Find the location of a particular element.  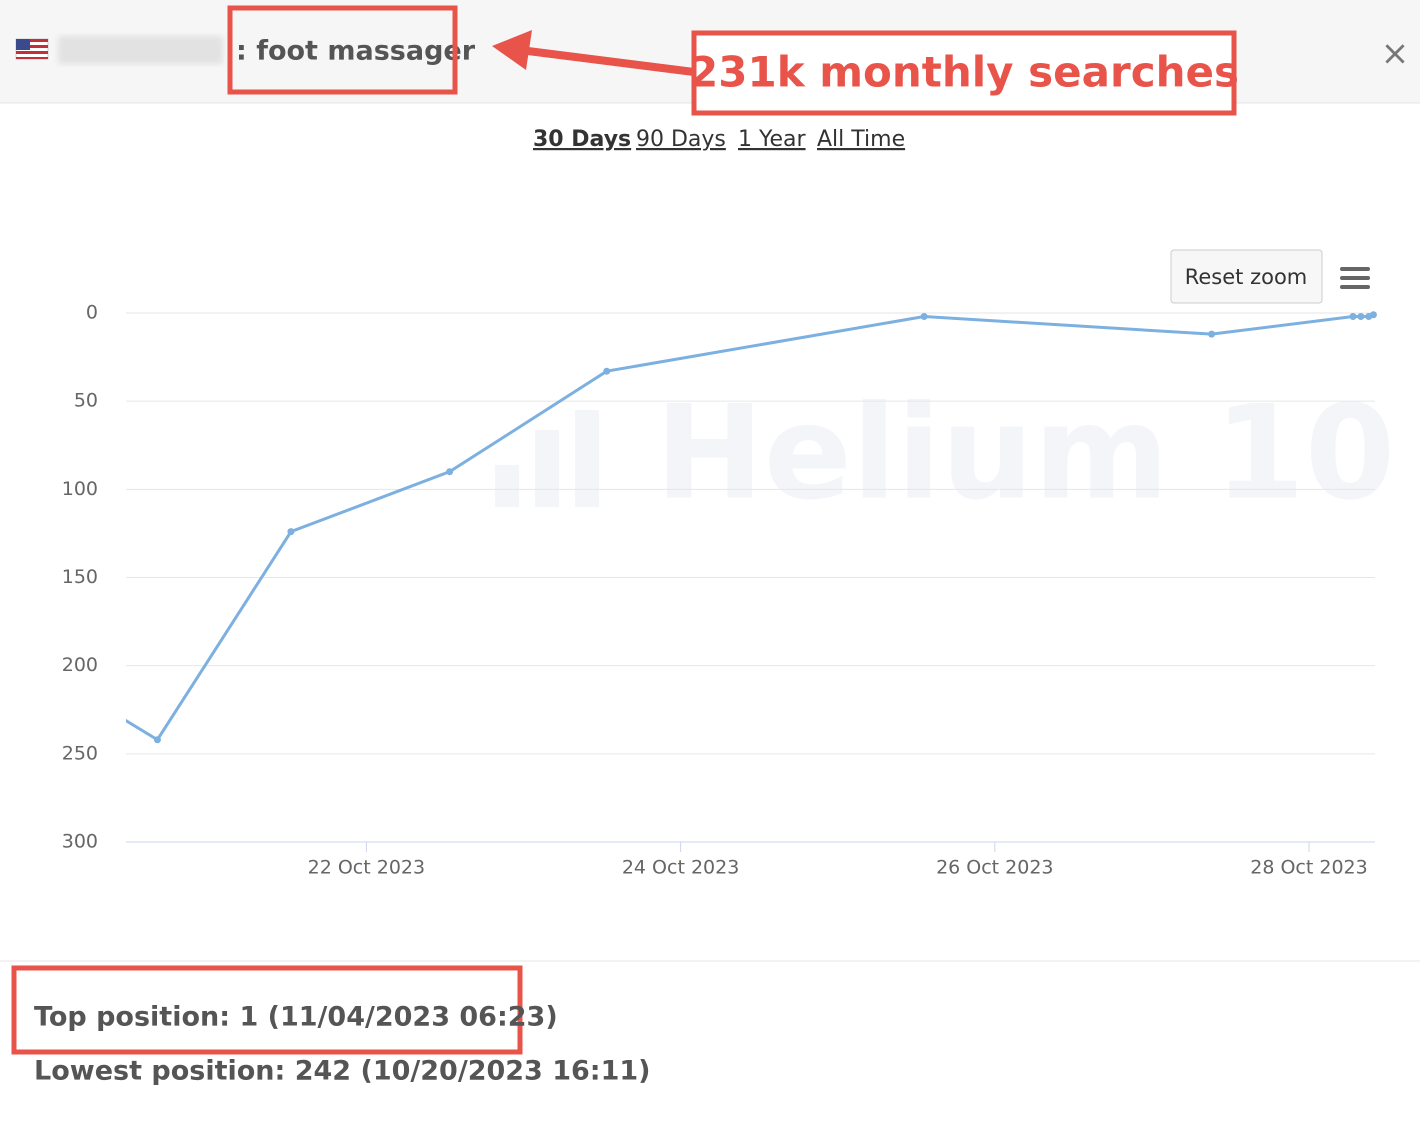

tabs: 30 Days 90 Days 1 Year All Time is located at coordinates (719, 139).